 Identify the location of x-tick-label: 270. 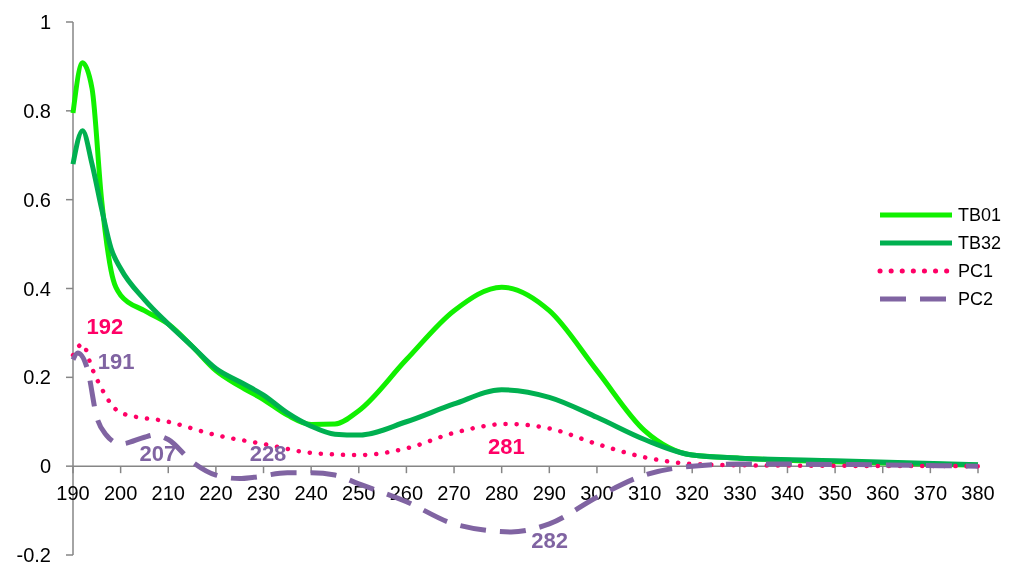
(454, 493).